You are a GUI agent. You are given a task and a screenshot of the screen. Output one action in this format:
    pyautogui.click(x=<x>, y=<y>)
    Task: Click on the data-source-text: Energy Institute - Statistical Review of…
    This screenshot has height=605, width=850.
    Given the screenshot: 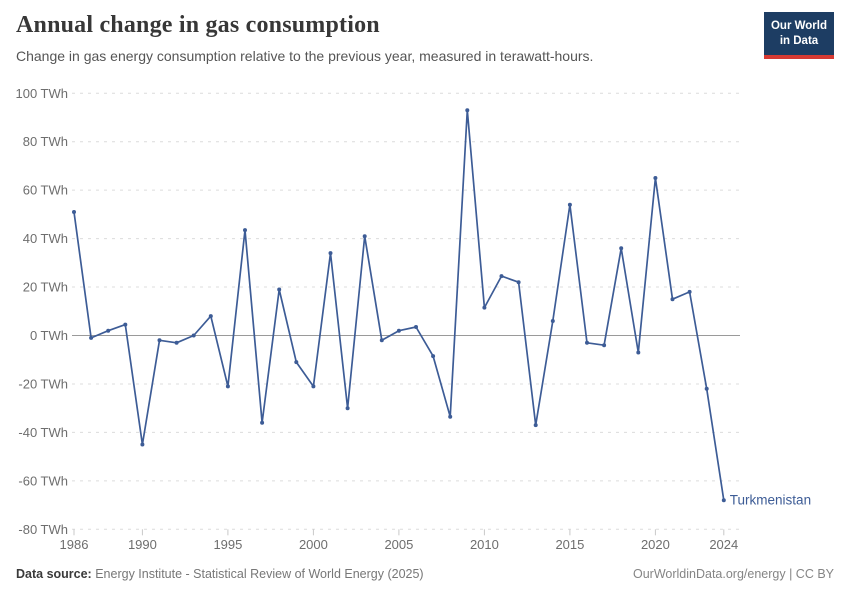 What is the action you would take?
    pyautogui.click(x=257, y=574)
    